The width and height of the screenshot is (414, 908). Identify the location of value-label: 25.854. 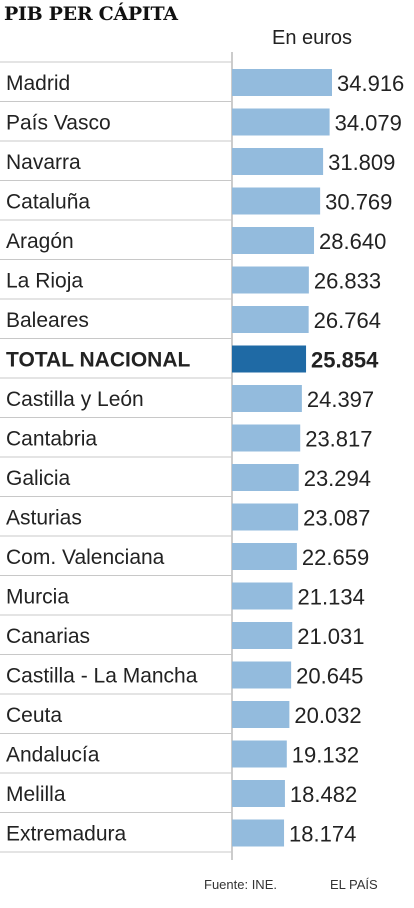
(345, 360).